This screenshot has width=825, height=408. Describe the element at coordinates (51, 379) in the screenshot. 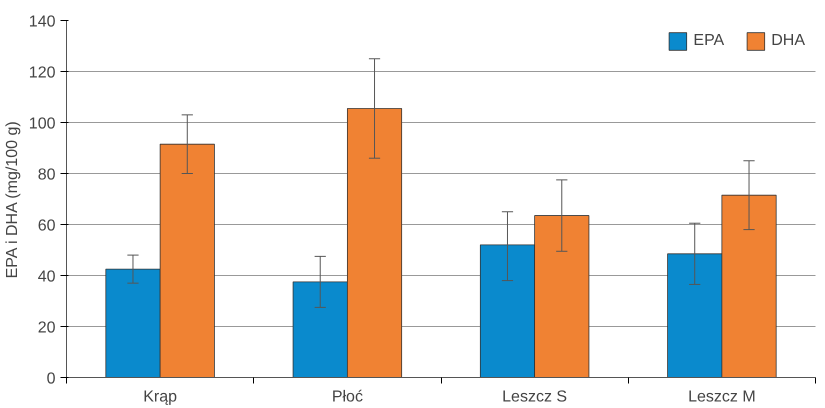

I see `y-tick-label: 0` at that location.